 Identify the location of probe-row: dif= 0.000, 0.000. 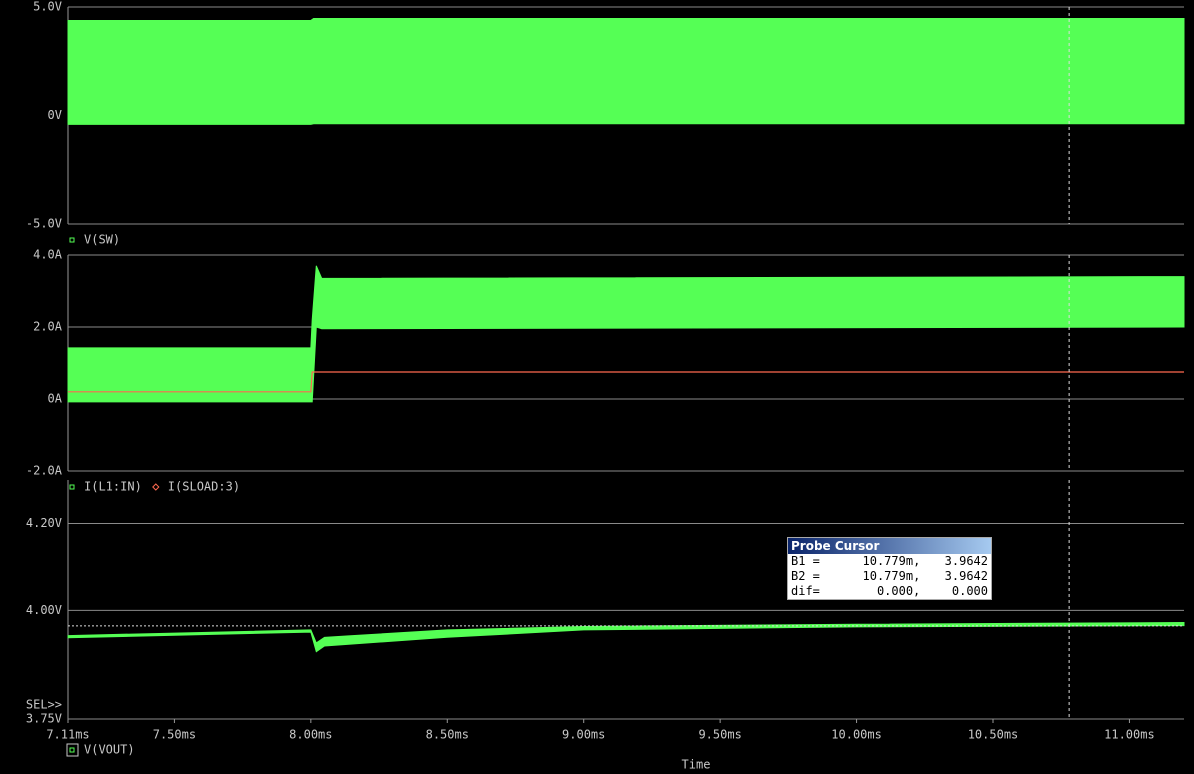
(889, 591).